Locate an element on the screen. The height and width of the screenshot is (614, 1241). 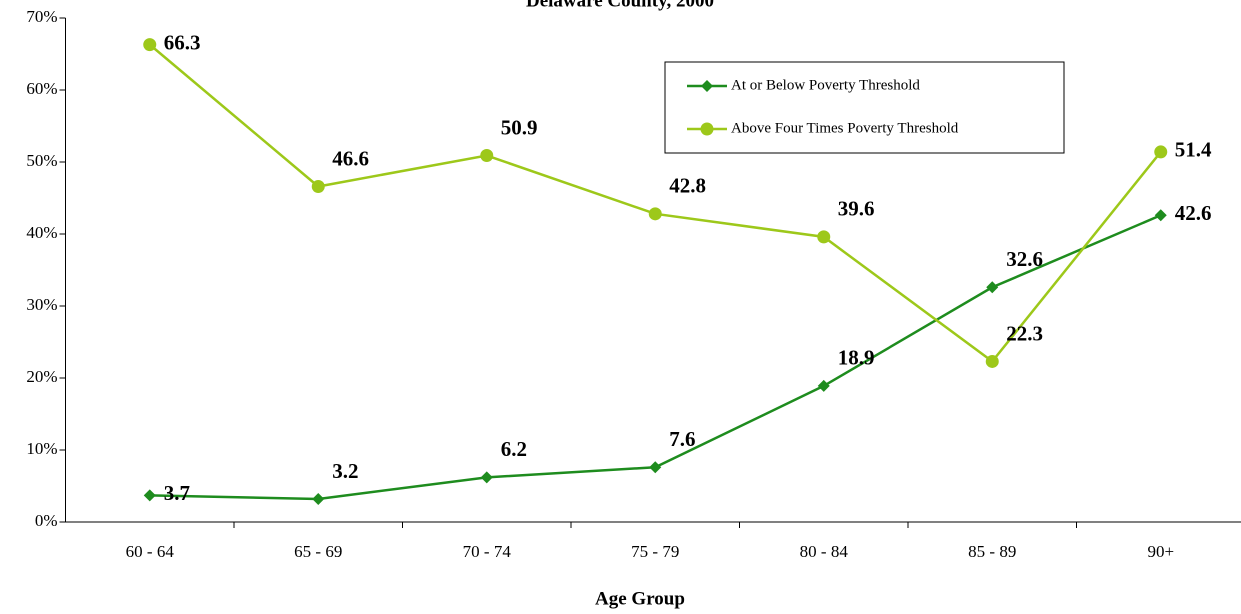
chart-title: Delaware County, 2000 is located at coordinates (620, 5).